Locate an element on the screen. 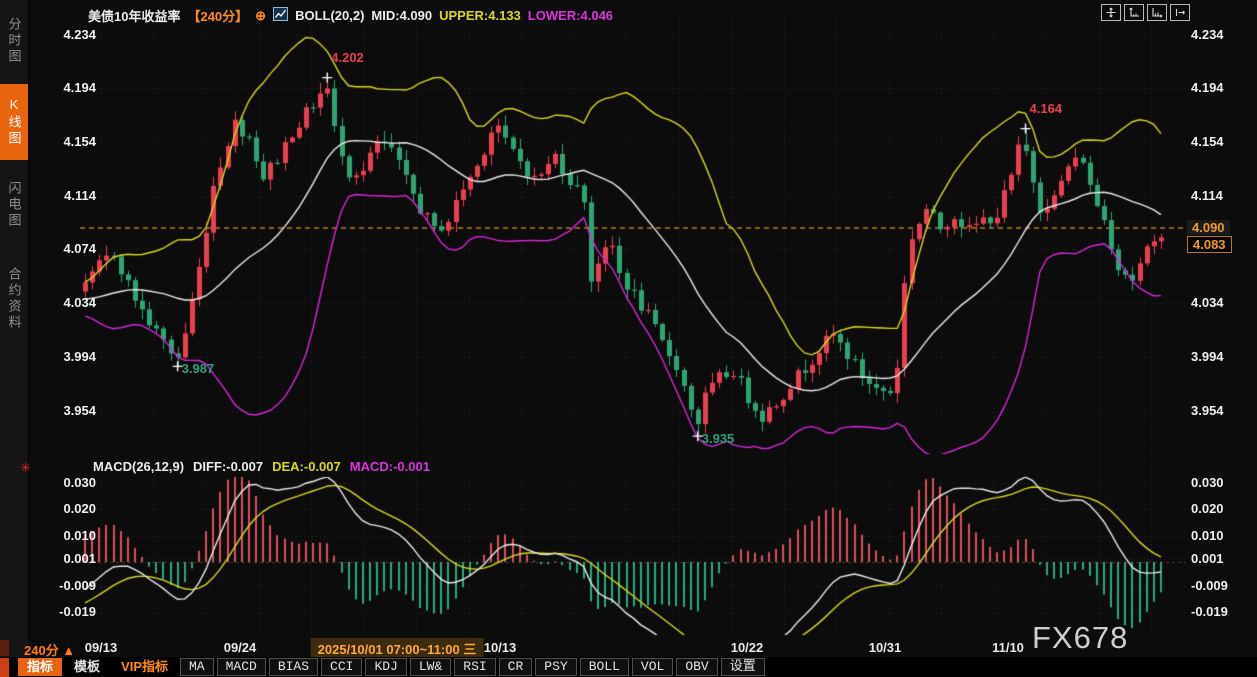 This screenshot has width=1257, height=677. mid-price-tag: 4.090 is located at coordinates (1208, 227).